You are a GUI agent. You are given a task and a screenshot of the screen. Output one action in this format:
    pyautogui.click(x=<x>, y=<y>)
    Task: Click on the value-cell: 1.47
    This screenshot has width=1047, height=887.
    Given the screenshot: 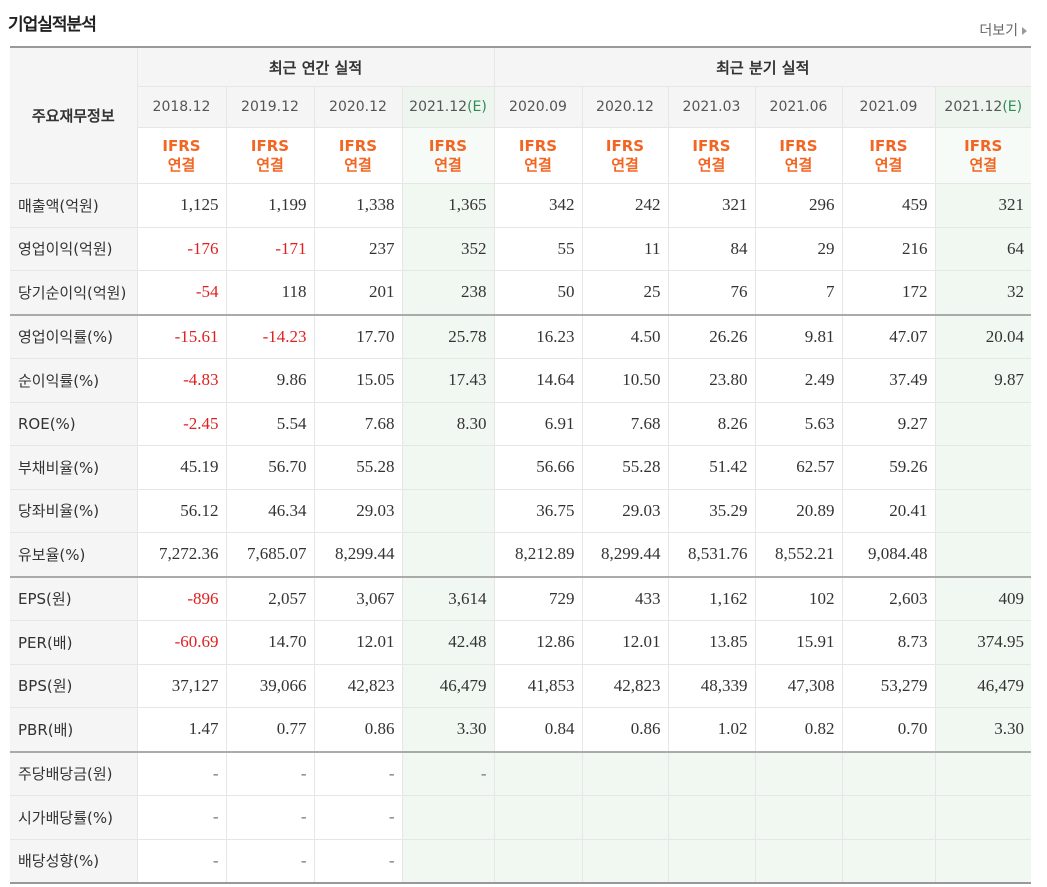 What is the action you would take?
    pyautogui.click(x=181, y=729)
    